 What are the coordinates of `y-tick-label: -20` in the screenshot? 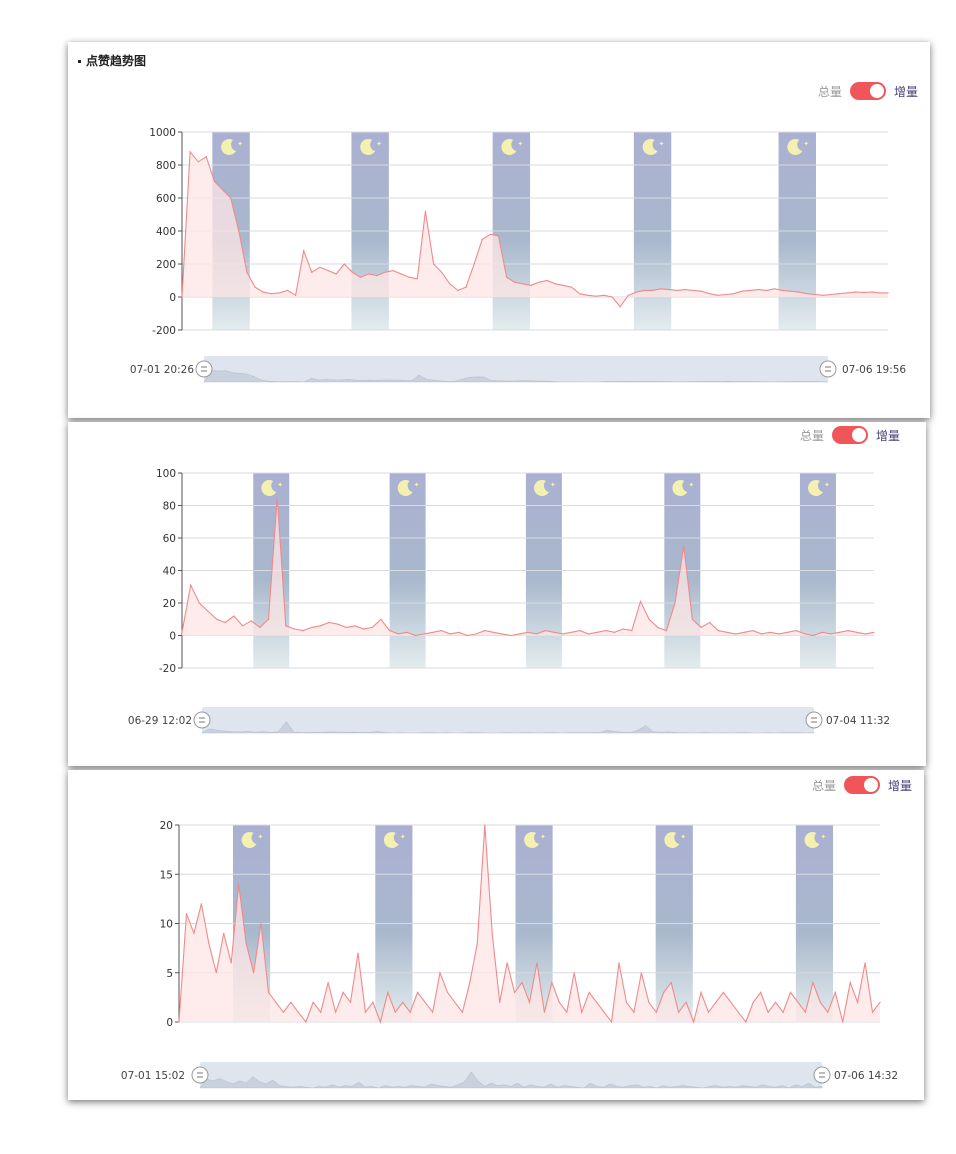 It's located at (167, 669).